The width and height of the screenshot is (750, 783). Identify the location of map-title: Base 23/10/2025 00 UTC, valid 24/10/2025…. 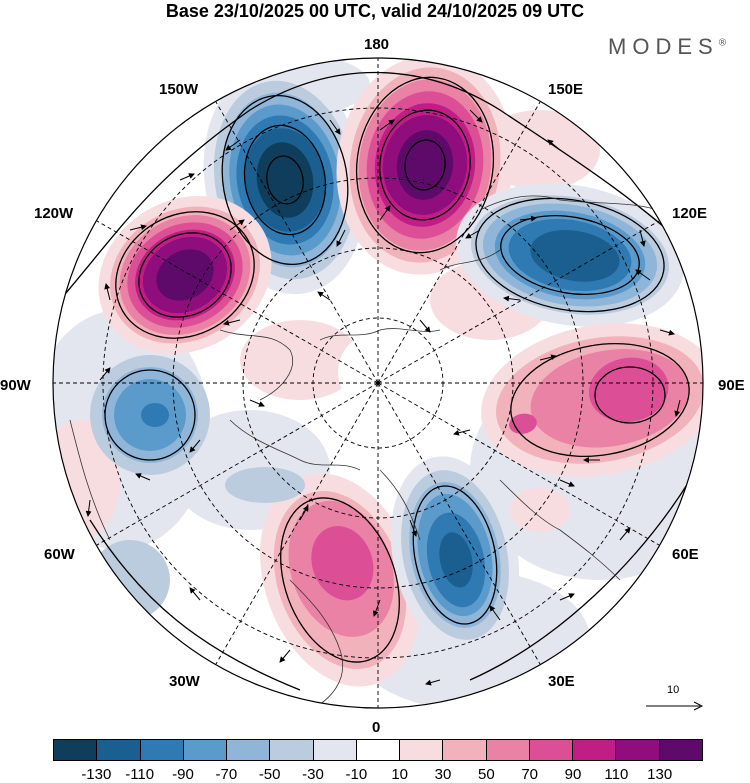
(375, 11).